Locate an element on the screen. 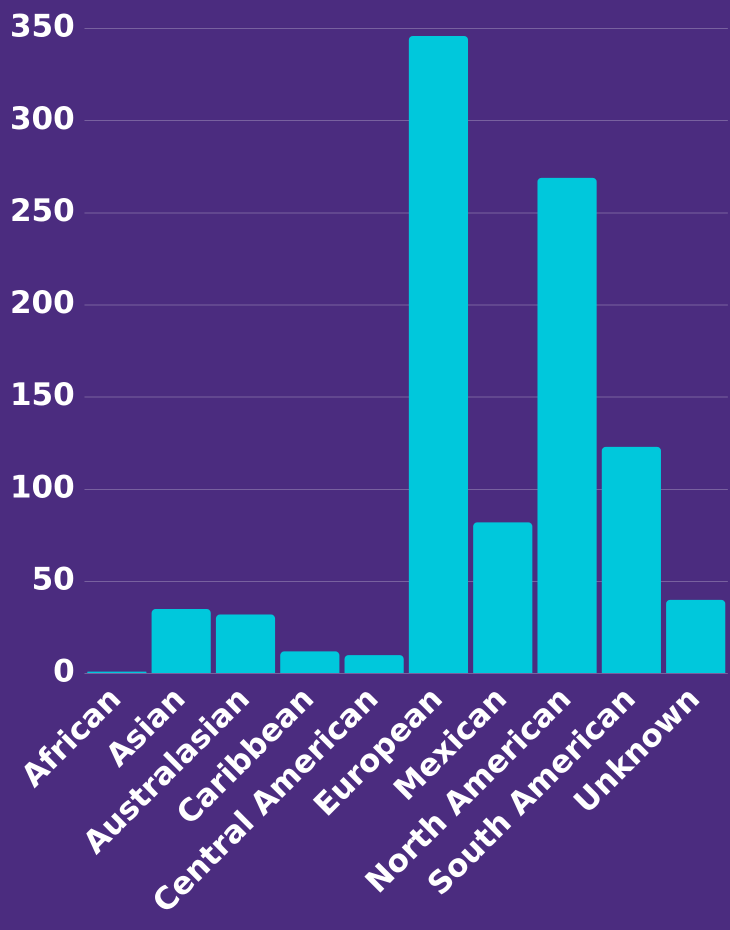 This screenshot has width=730, height=930. y-tick-label: 200 is located at coordinates (42, 303).